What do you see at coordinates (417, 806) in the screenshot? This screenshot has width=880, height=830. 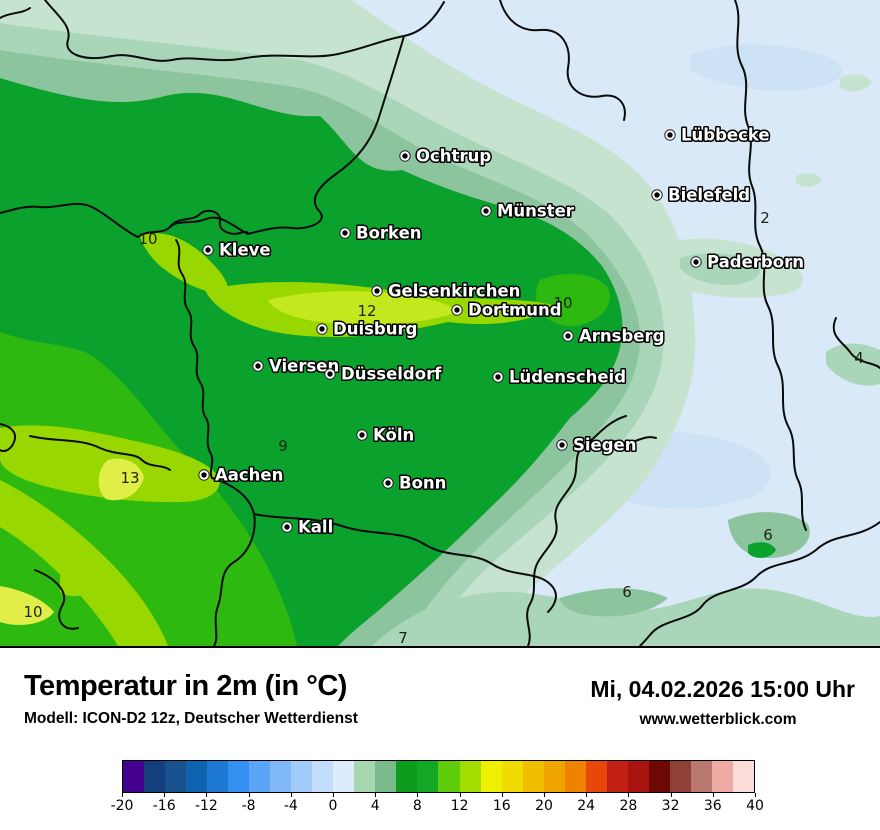 I see `colorbar-tick-label: 8` at bounding box center [417, 806].